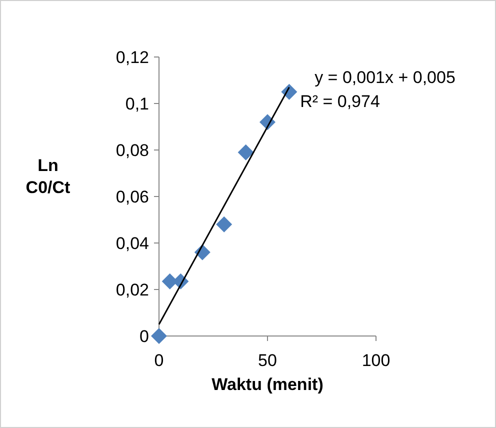 The height and width of the screenshot is (428, 496). I want to click on x-tick-label: 100, so click(376, 360).